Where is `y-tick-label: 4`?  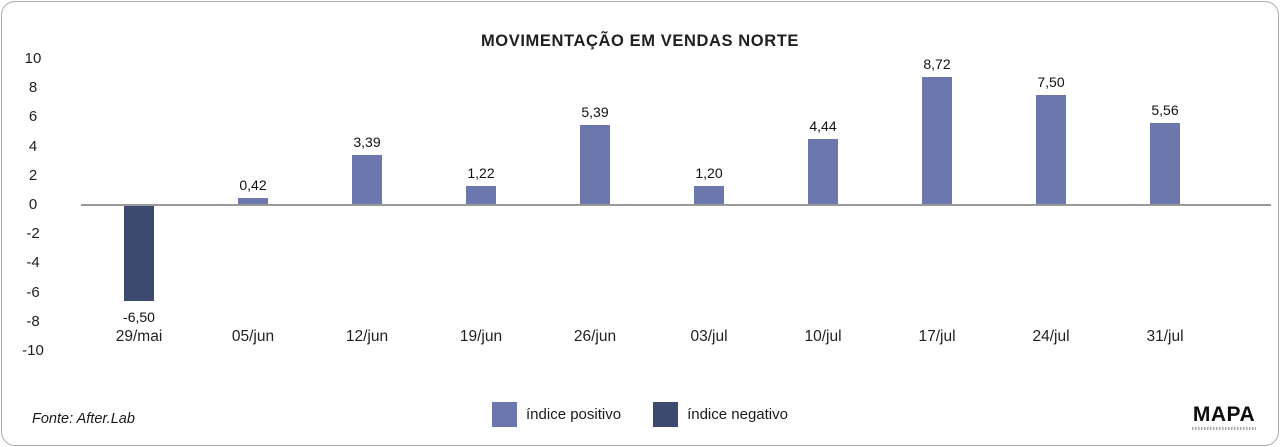
y-tick-label: 4 is located at coordinates (33, 146).